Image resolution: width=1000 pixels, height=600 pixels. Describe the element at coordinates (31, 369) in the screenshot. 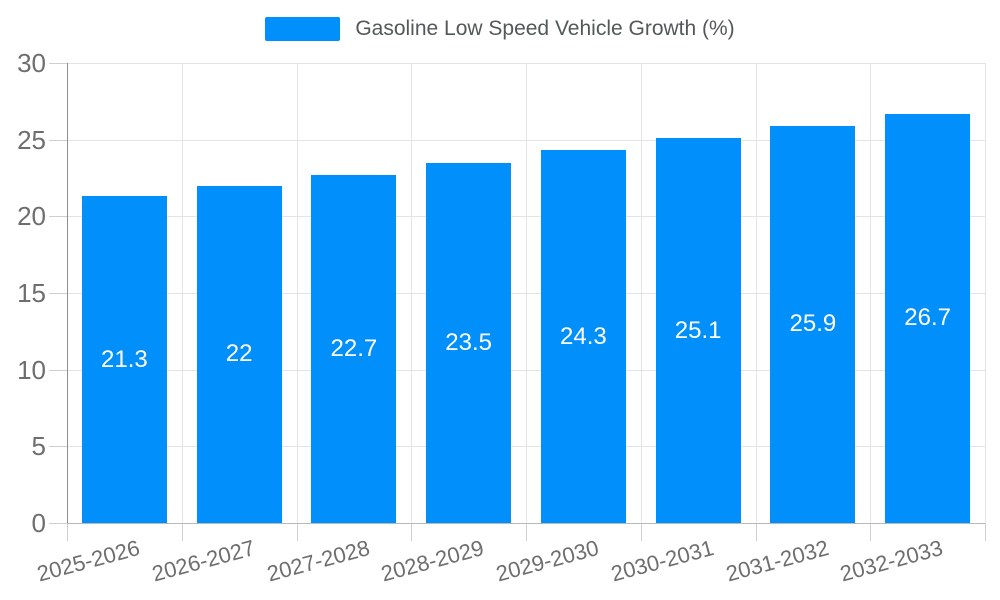

I see `y-tick-label: 10` at that location.